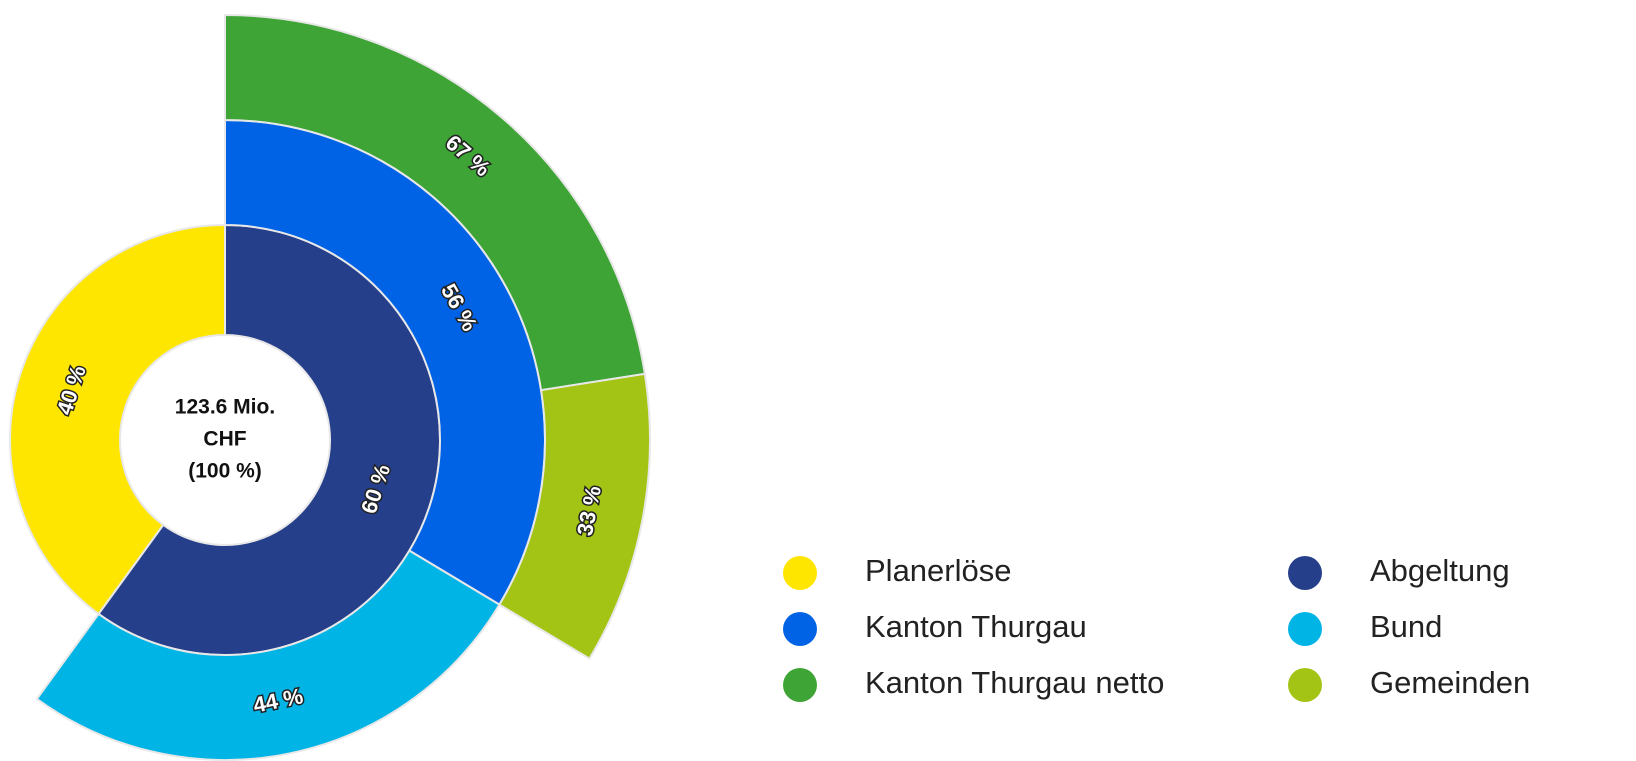 This screenshot has width=1636, height=761. Describe the element at coordinates (1450, 682) in the screenshot. I see `legend-label: Gemeinden` at that location.